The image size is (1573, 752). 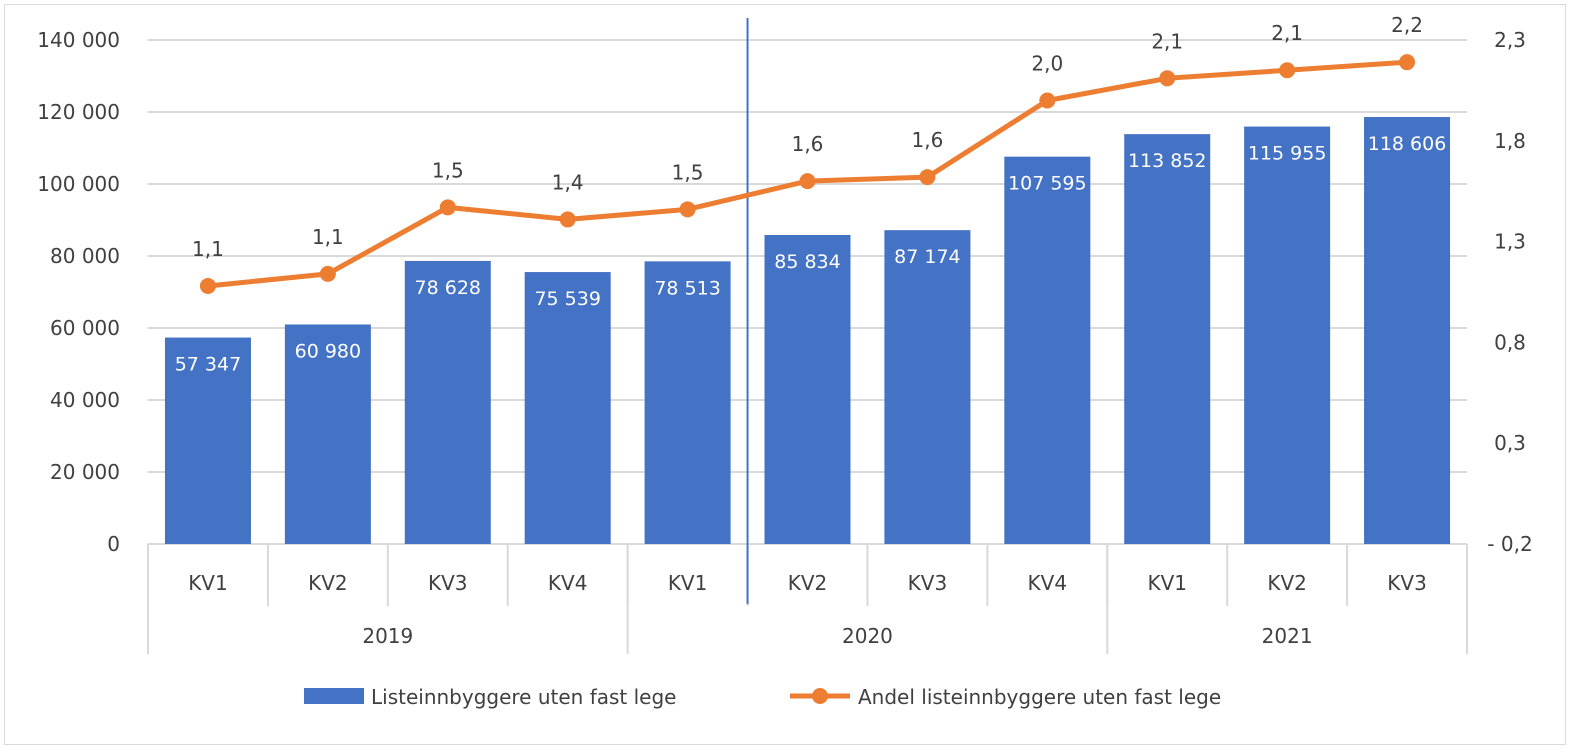 I want to click on right-tick-label: 1,3, so click(x=1510, y=242).